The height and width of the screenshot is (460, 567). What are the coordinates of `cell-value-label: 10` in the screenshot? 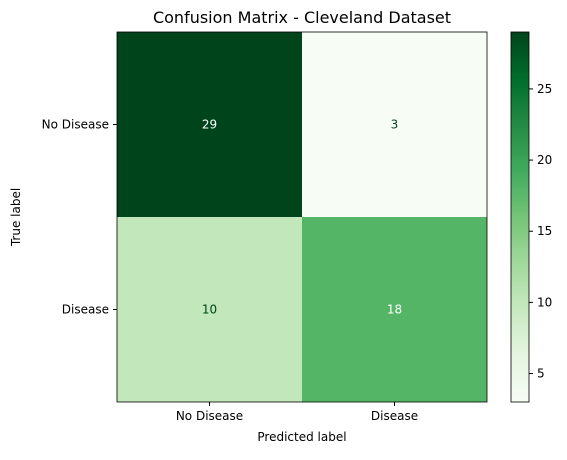 It's located at (209, 310).